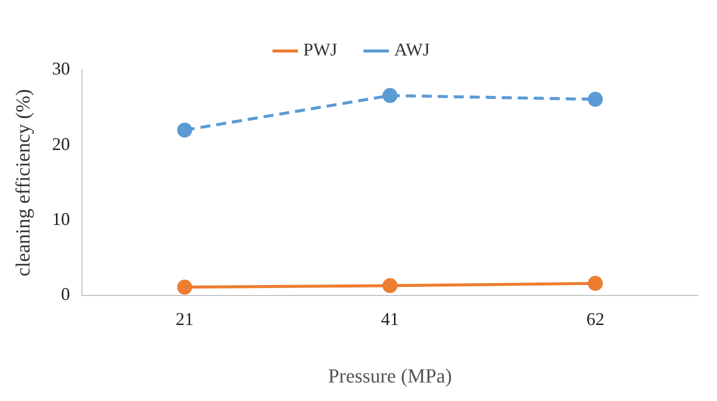 The image size is (717, 401). What do you see at coordinates (61, 68) in the screenshot?
I see `y-tick-label: 30` at bounding box center [61, 68].